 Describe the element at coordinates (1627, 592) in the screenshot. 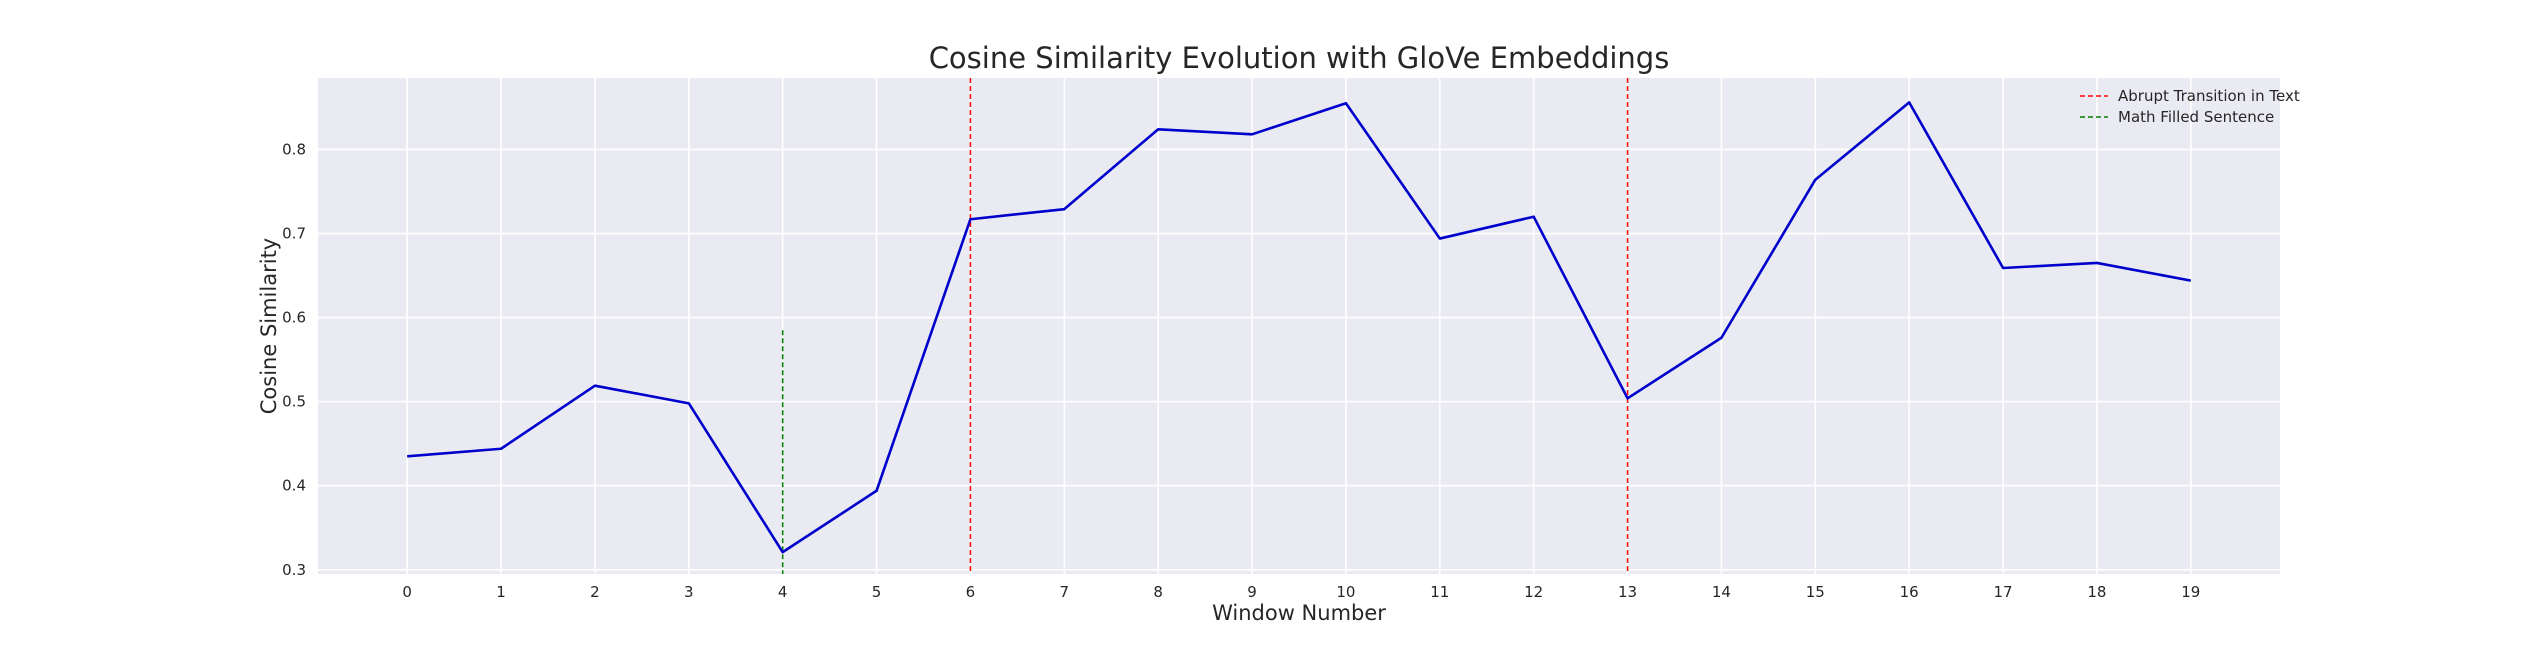

I see `x-tick-label: 13` at that location.